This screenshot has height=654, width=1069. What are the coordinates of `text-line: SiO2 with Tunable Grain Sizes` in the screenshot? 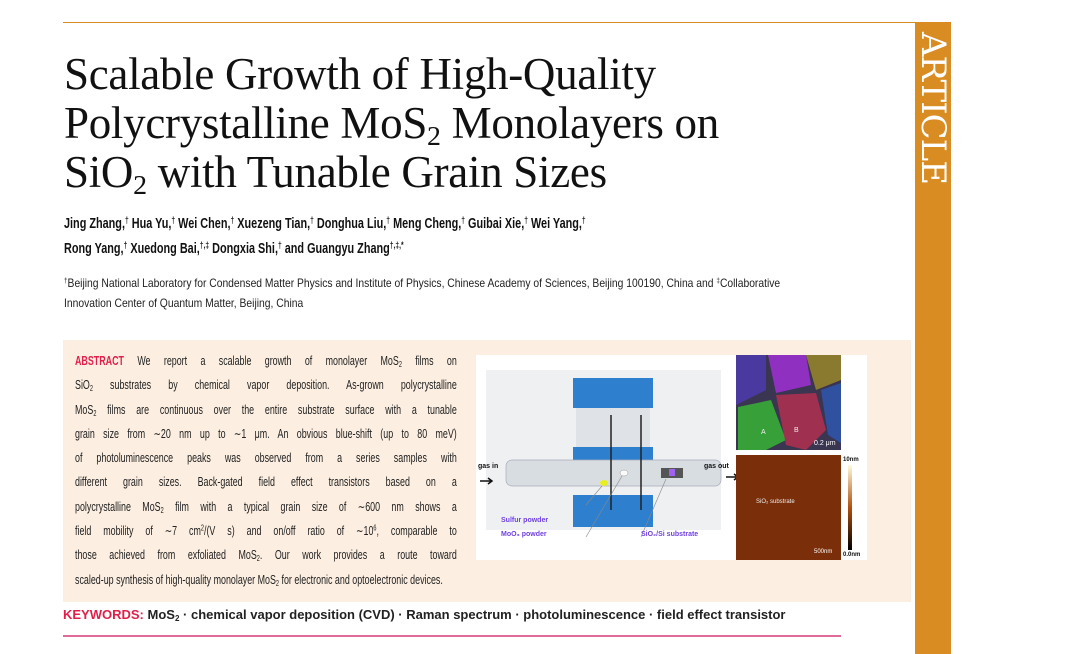 It's located at (391, 173).